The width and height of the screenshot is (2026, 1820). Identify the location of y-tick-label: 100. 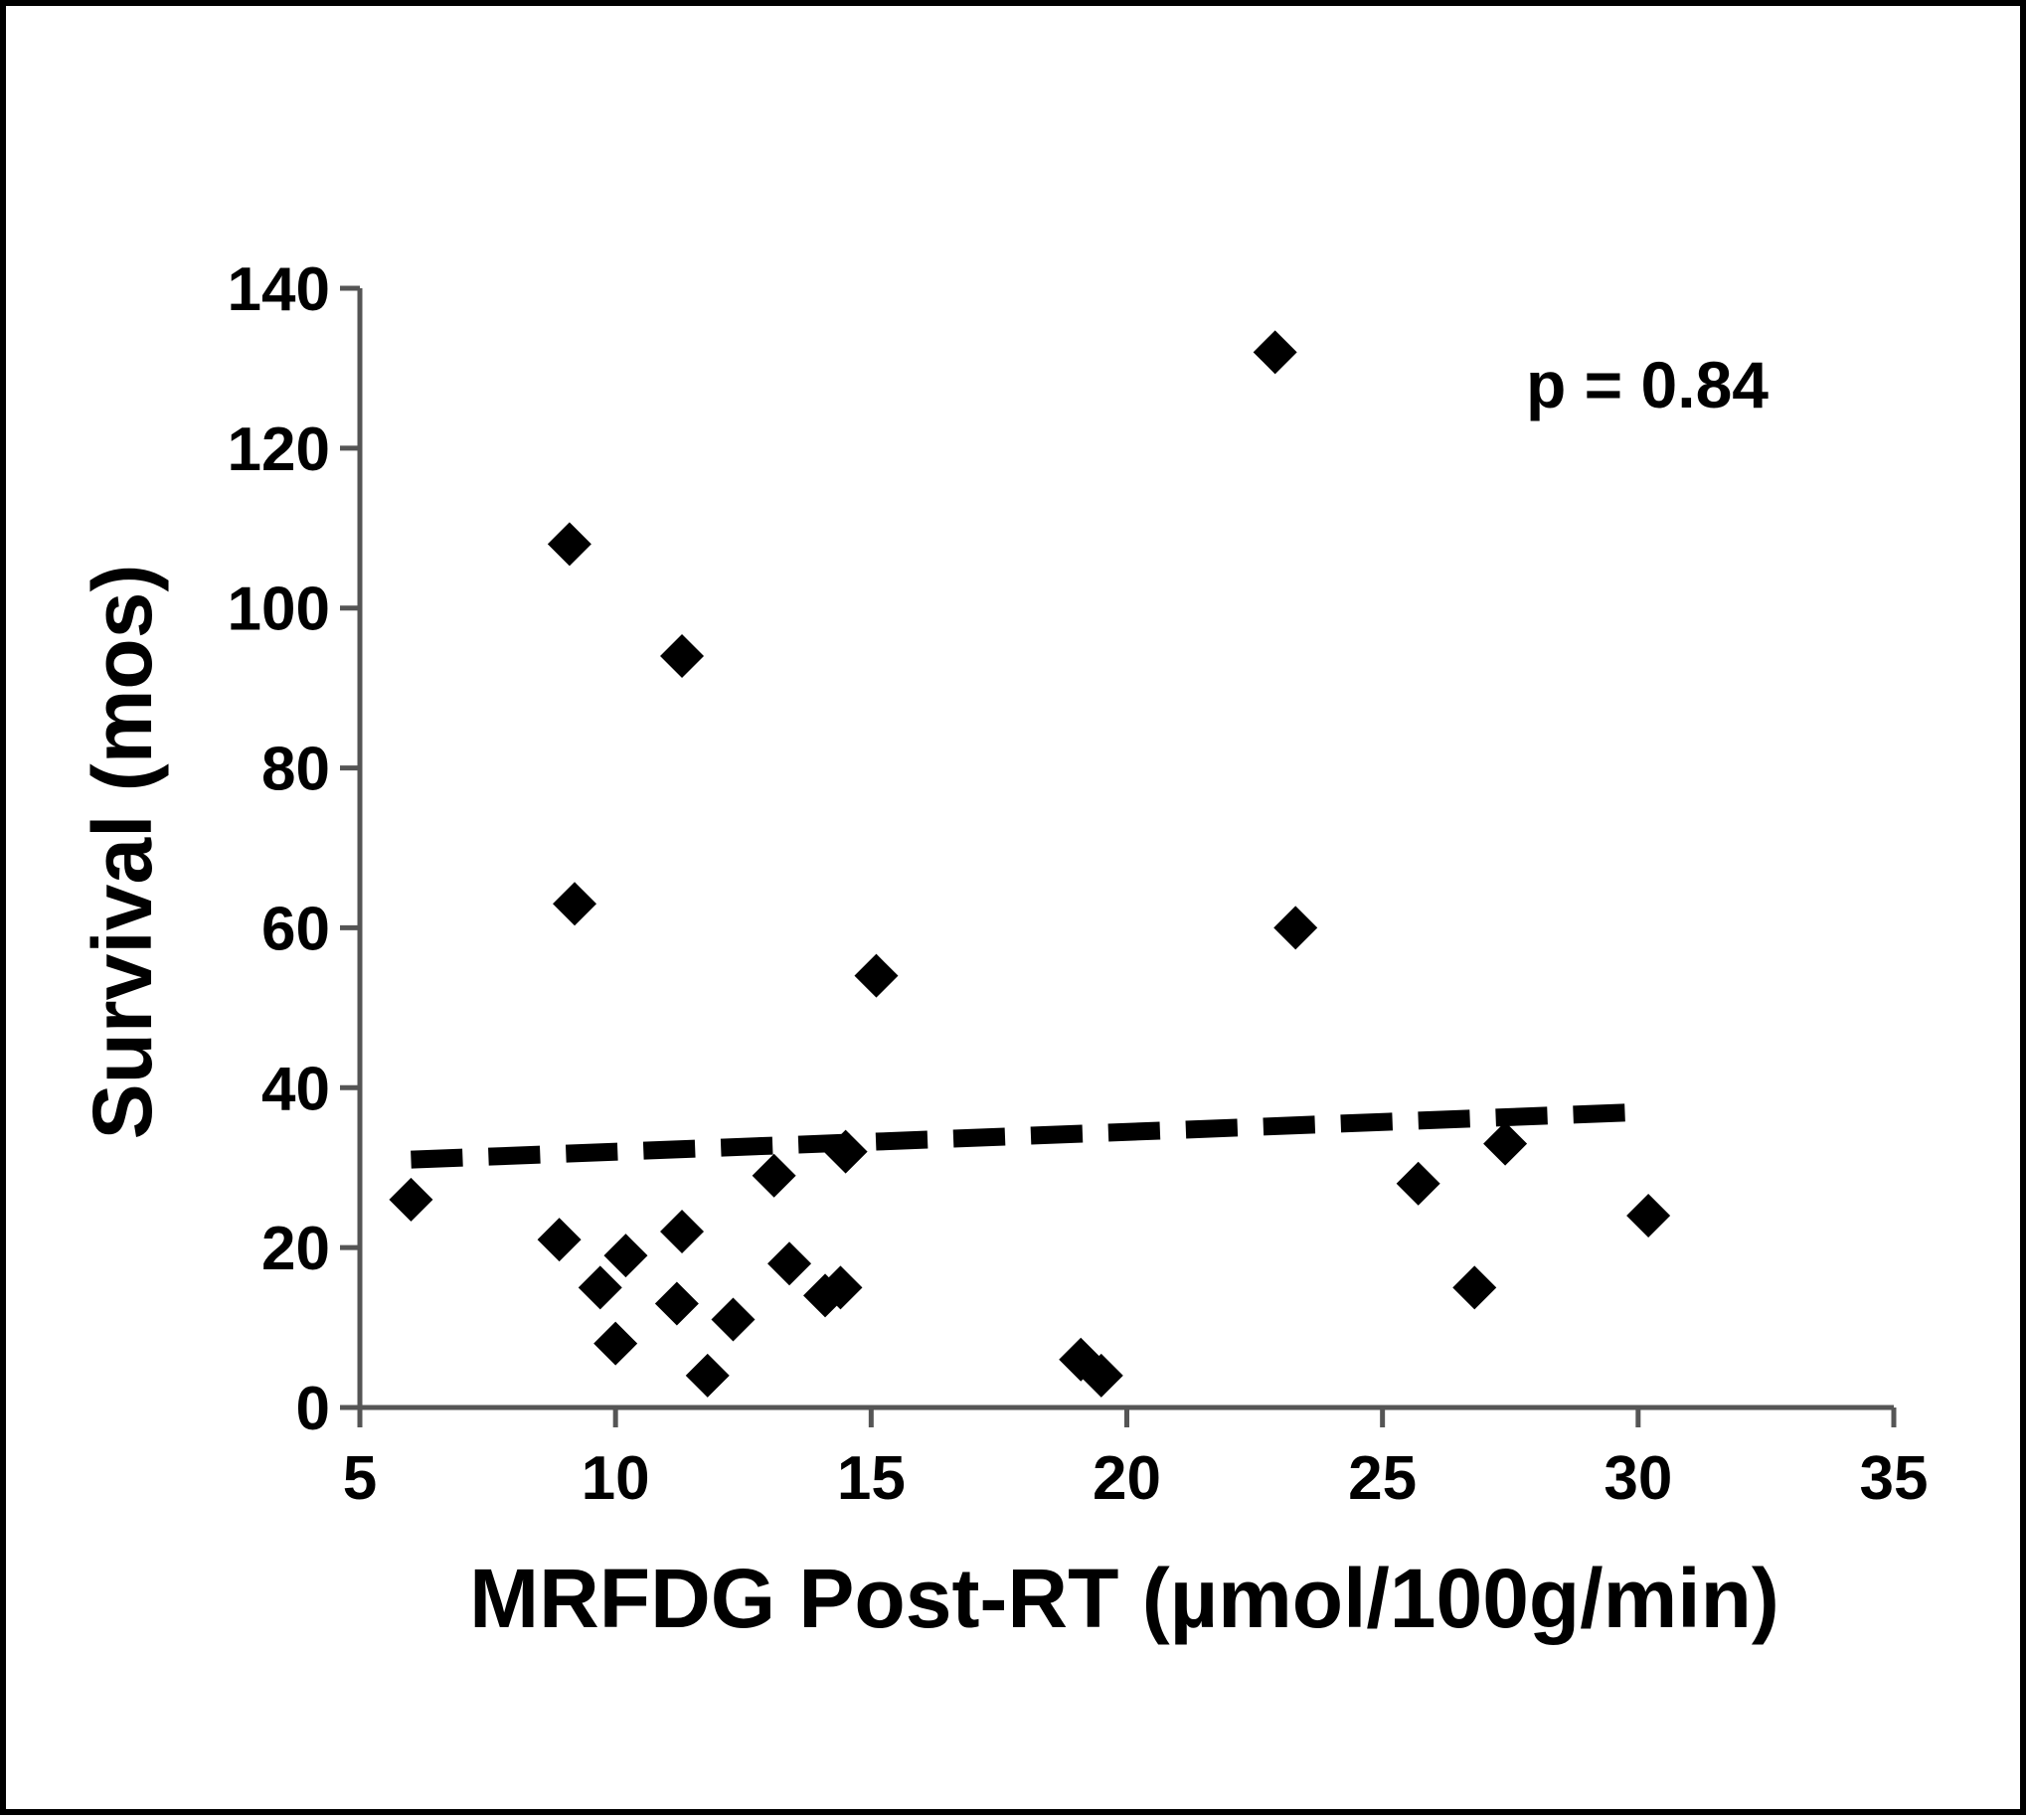
(279, 610).